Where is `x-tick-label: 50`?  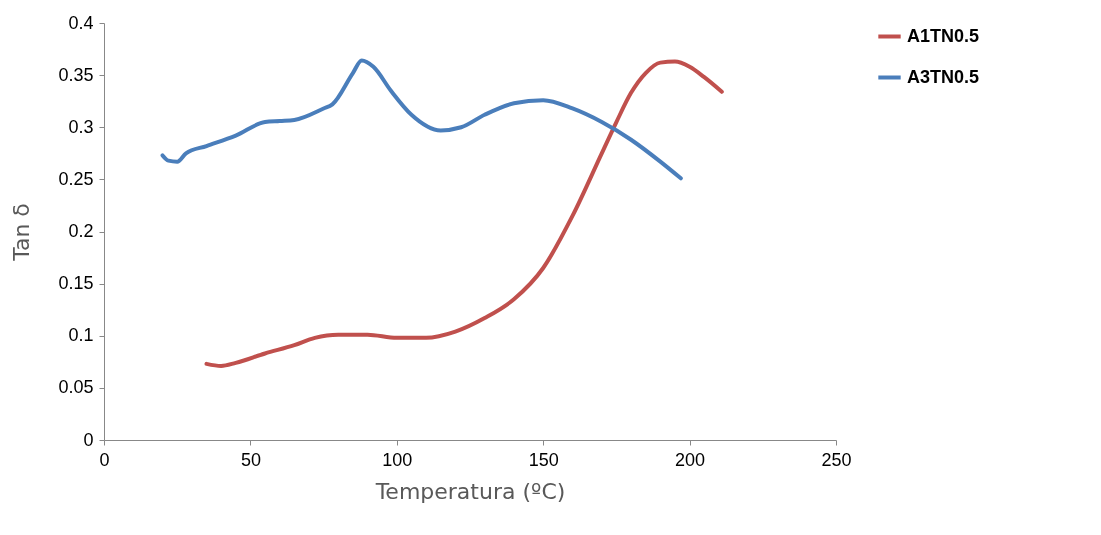
x-tick-label: 50 is located at coordinates (250, 459).